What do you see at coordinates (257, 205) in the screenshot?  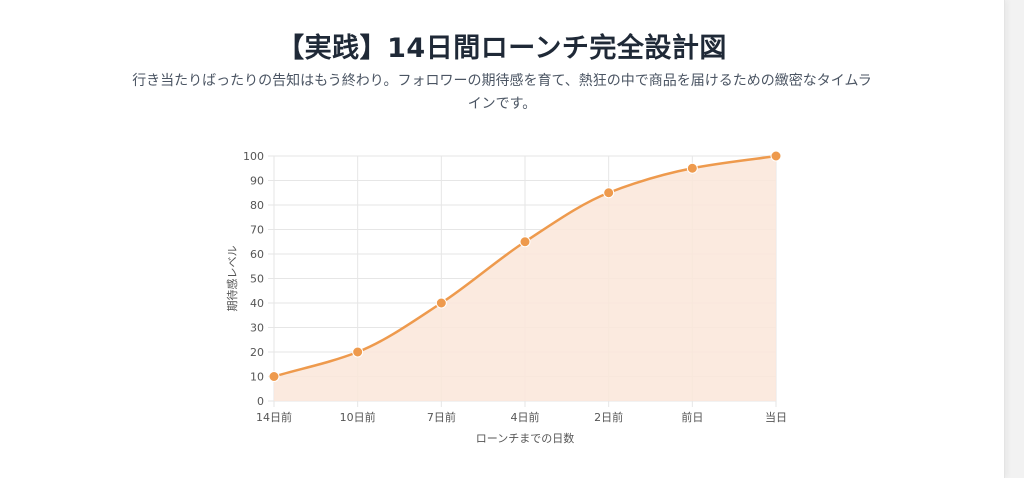 I see `y-tick-label: 80` at bounding box center [257, 205].